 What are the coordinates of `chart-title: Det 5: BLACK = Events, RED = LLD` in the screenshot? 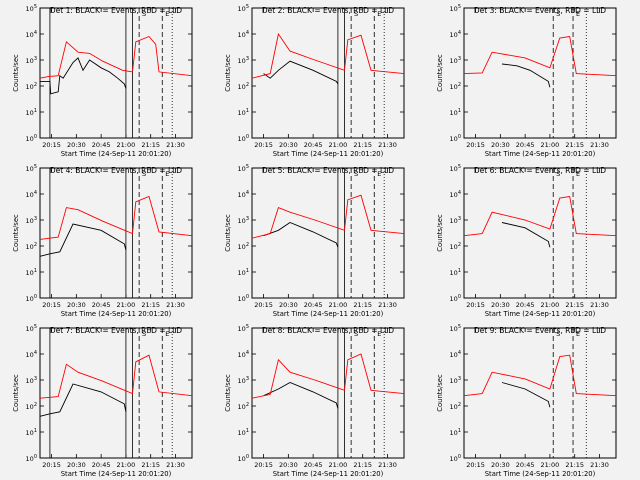 It's located at (328, 170).